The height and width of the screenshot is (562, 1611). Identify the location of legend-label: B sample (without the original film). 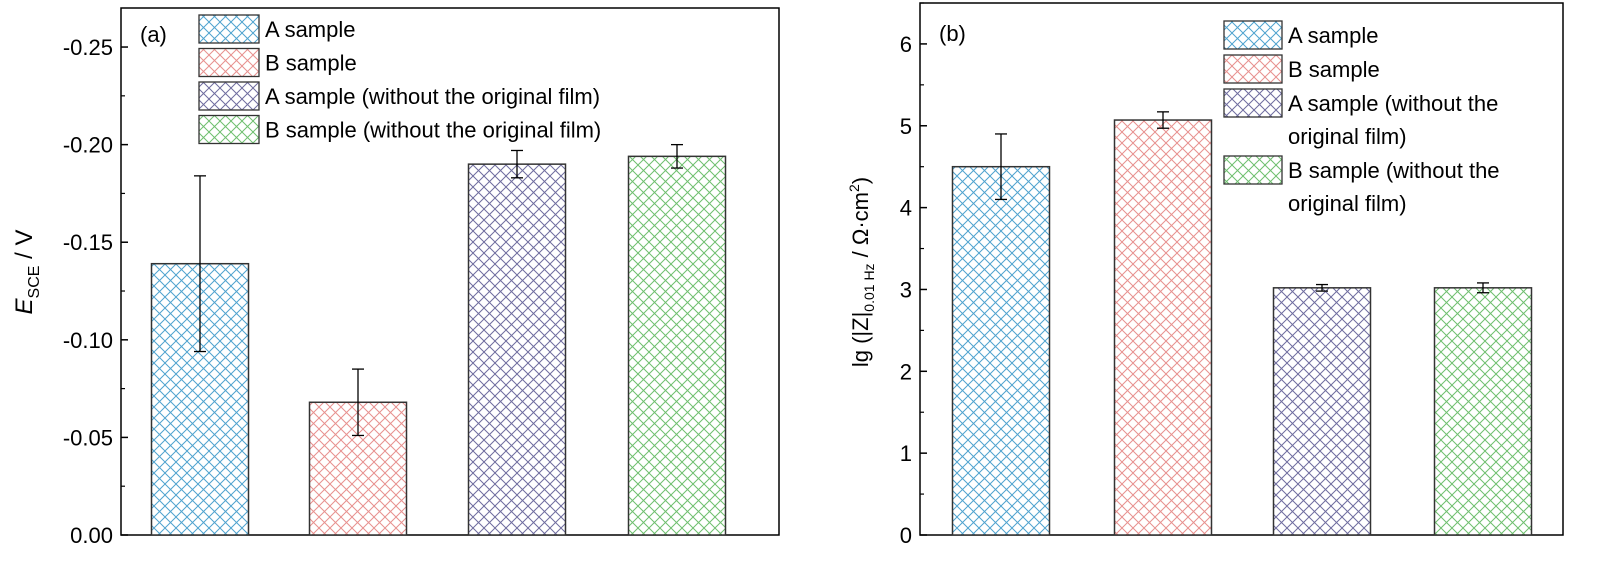
(433, 130).